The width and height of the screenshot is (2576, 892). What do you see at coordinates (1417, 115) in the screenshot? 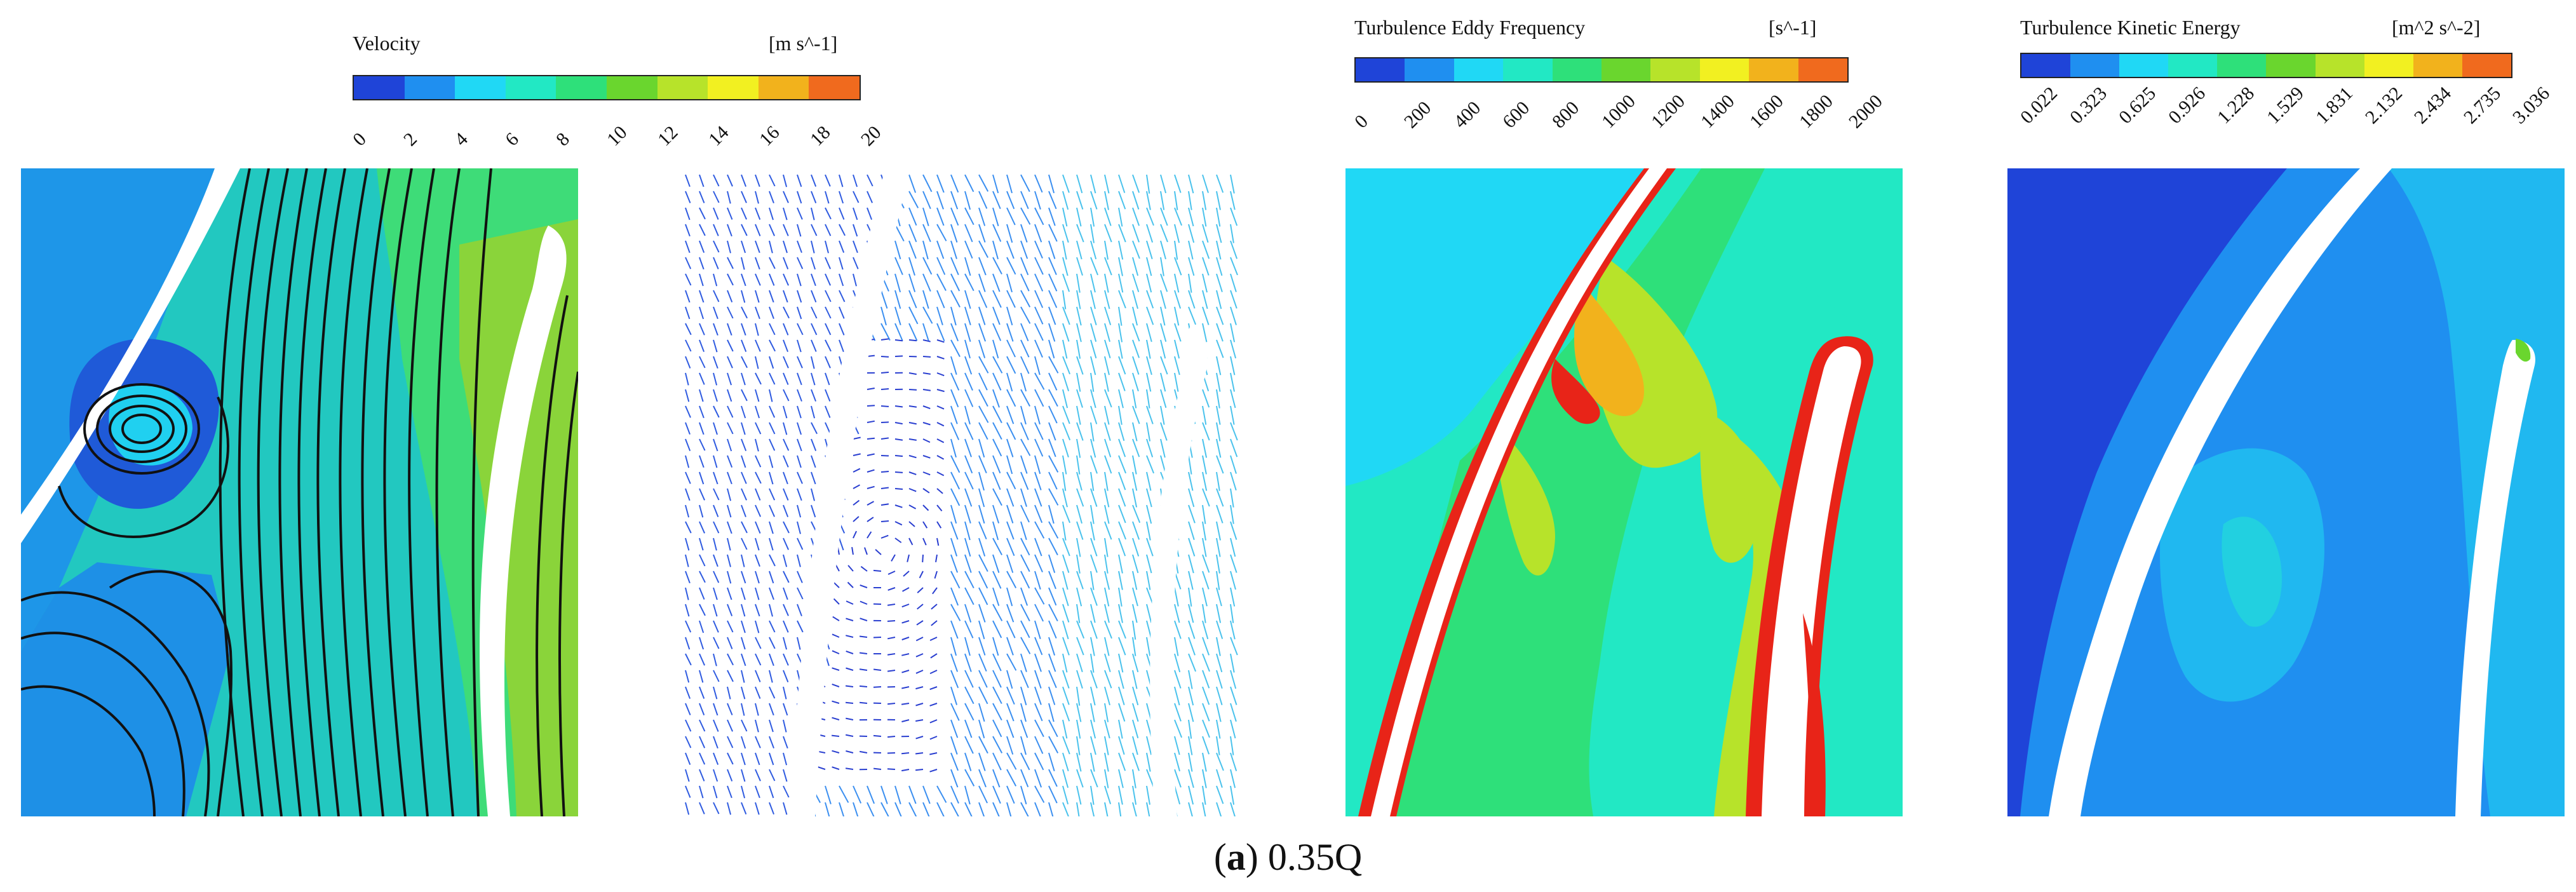
I see `eddy-tick-label: 200` at bounding box center [1417, 115].